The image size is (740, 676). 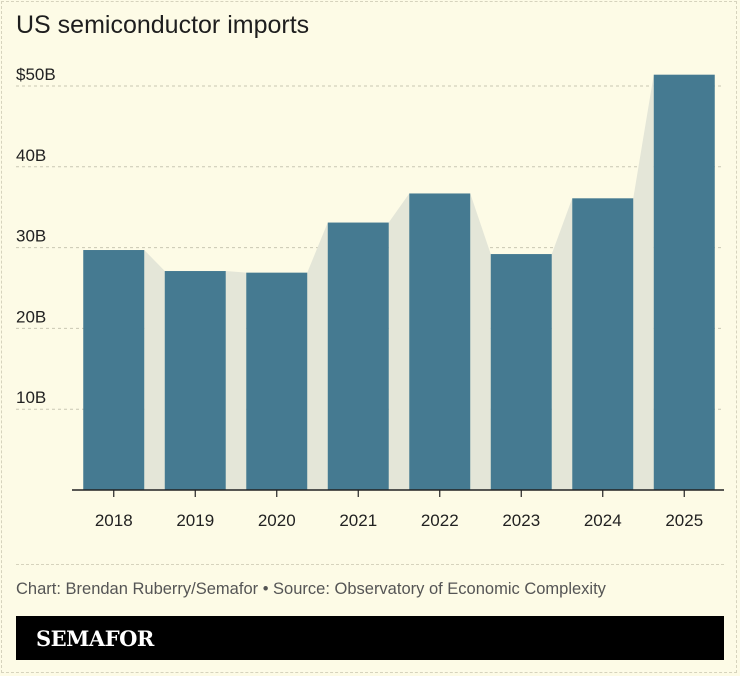 I want to click on chart-title: US semiconductor imports, so click(x=163, y=25).